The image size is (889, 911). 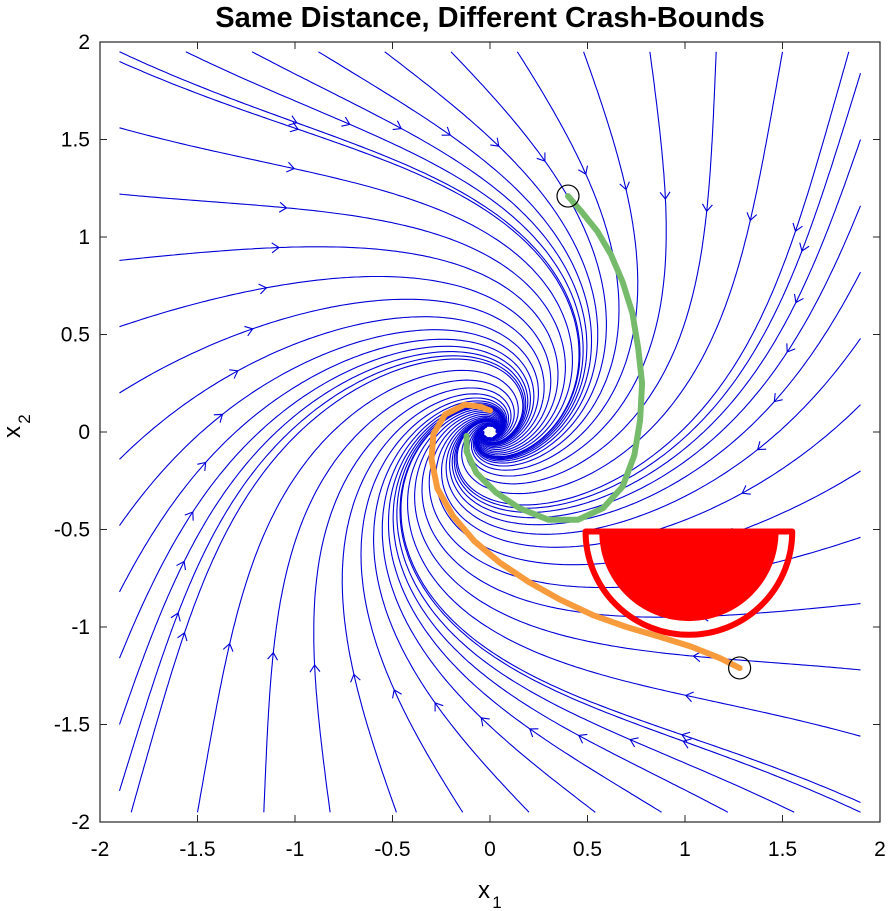 I want to click on x-tick-label: 1.5, so click(x=782, y=849).